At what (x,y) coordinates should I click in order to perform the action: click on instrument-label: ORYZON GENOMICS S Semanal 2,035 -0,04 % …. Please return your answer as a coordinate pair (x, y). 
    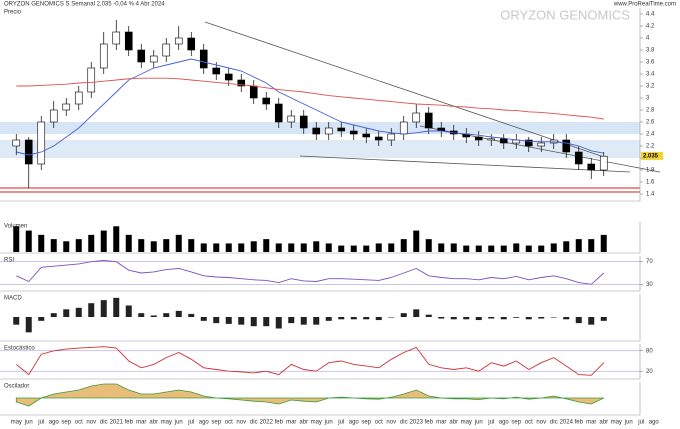
    Looking at the image, I should click on (84, 5).